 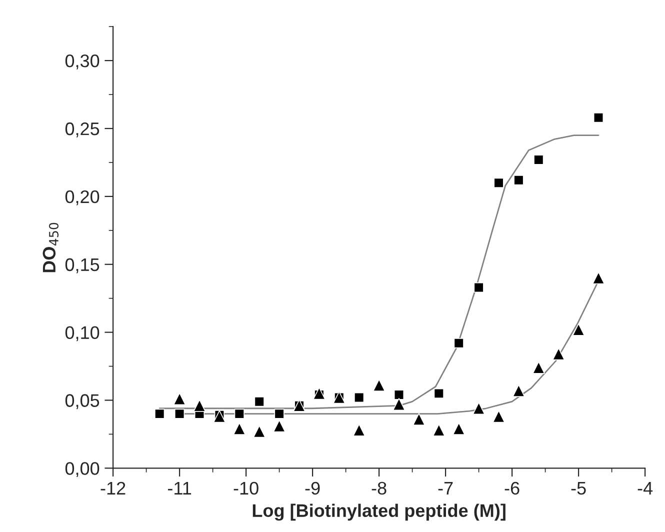 I want to click on y-tick-label: 0,10, so click(x=82, y=334).